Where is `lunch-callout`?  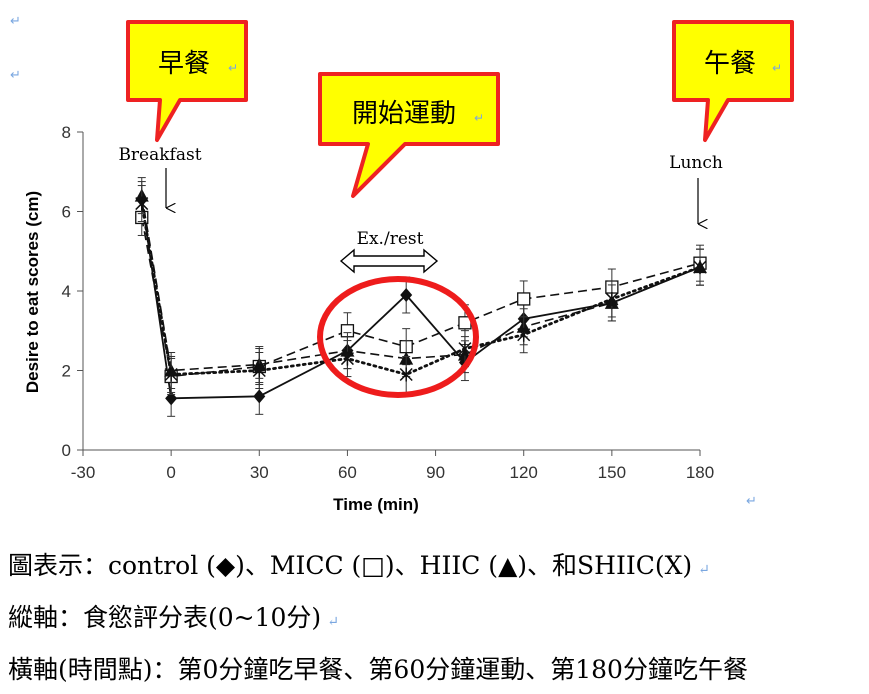 lunch-callout is located at coordinates (733, 81).